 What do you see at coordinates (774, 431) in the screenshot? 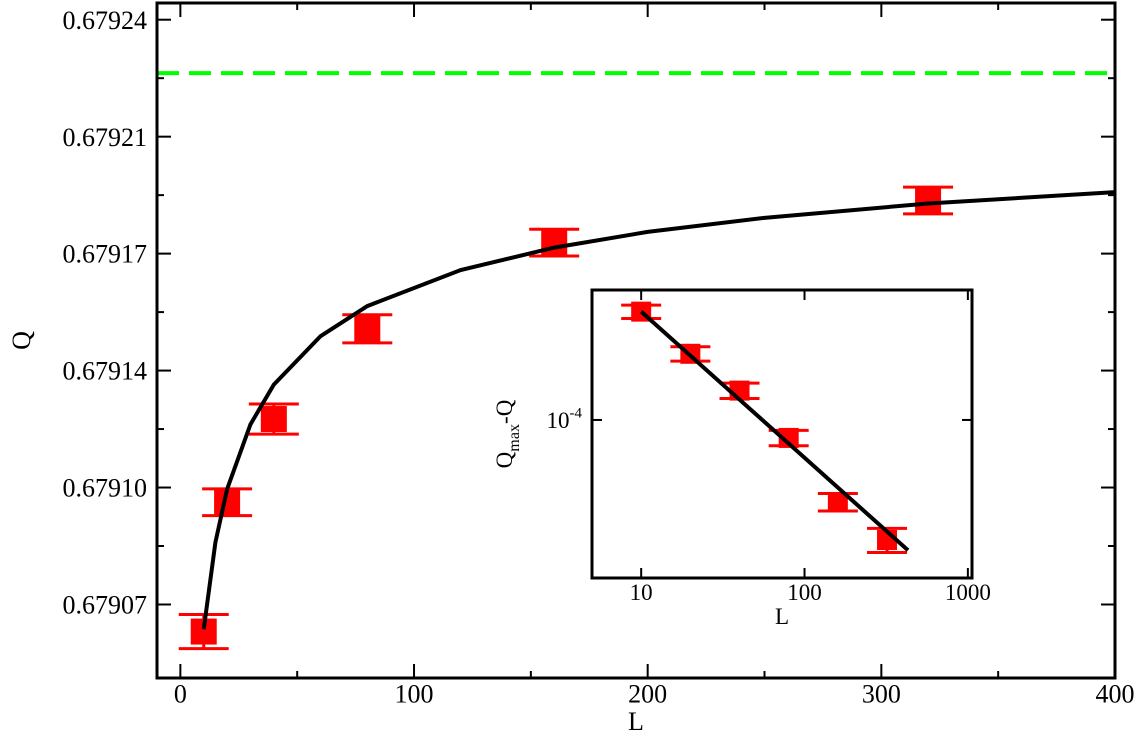
I see `fit-line` at bounding box center [774, 431].